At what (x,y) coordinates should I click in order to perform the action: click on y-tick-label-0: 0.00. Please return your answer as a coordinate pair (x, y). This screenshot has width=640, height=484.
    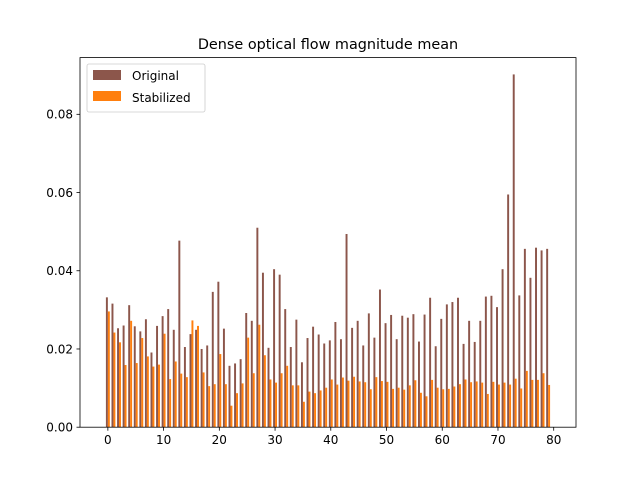
    Looking at the image, I should click on (59, 428).